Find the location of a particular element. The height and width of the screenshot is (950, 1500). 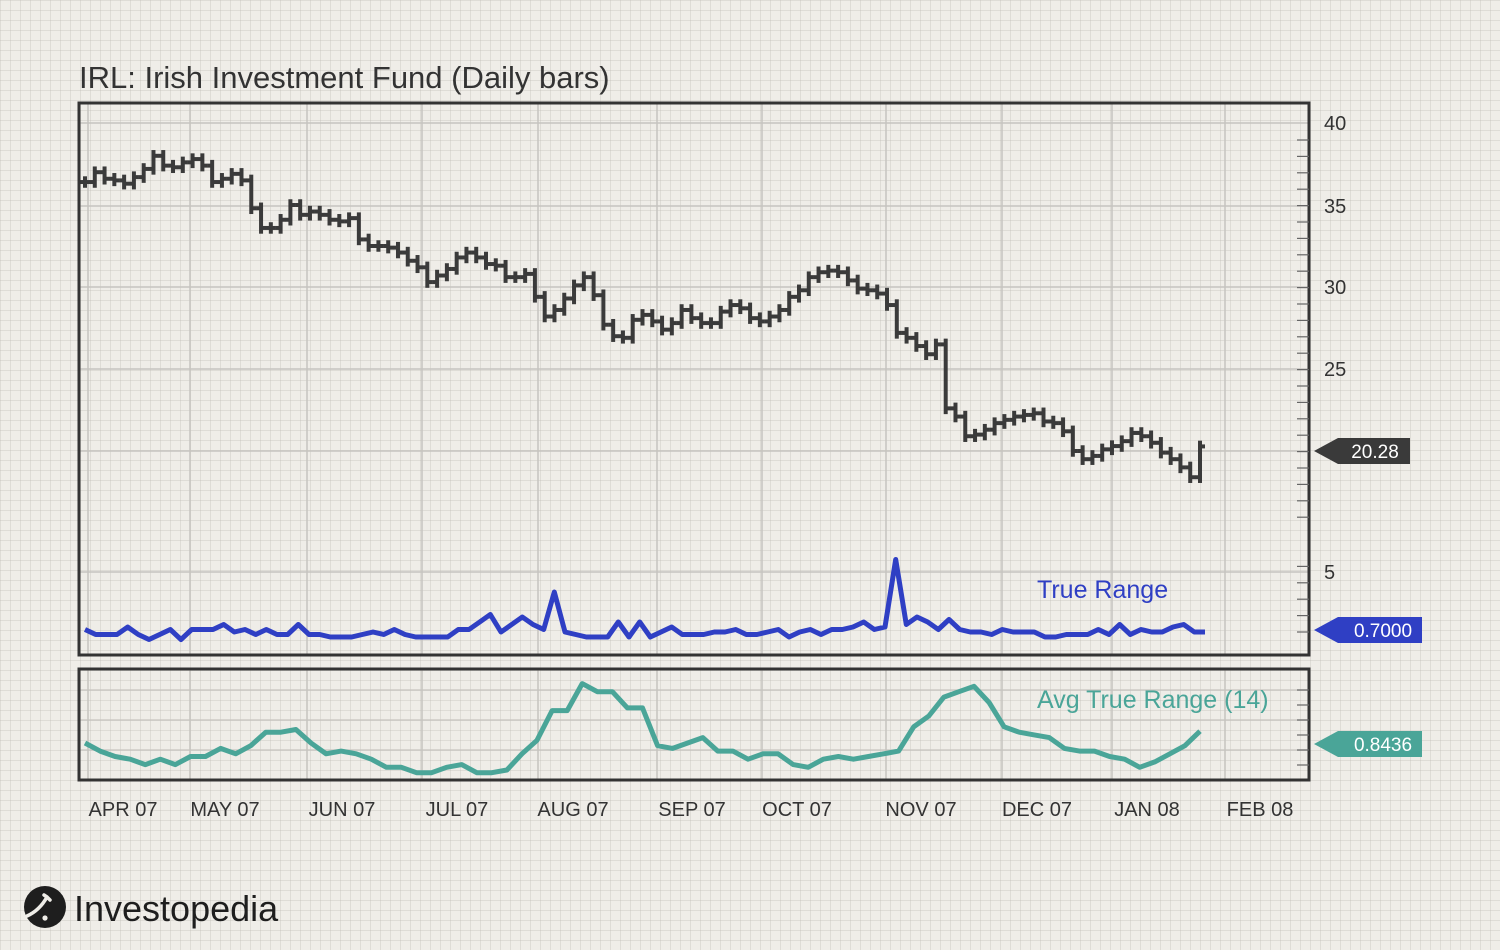

true-range-label: True Range is located at coordinates (1102, 590).